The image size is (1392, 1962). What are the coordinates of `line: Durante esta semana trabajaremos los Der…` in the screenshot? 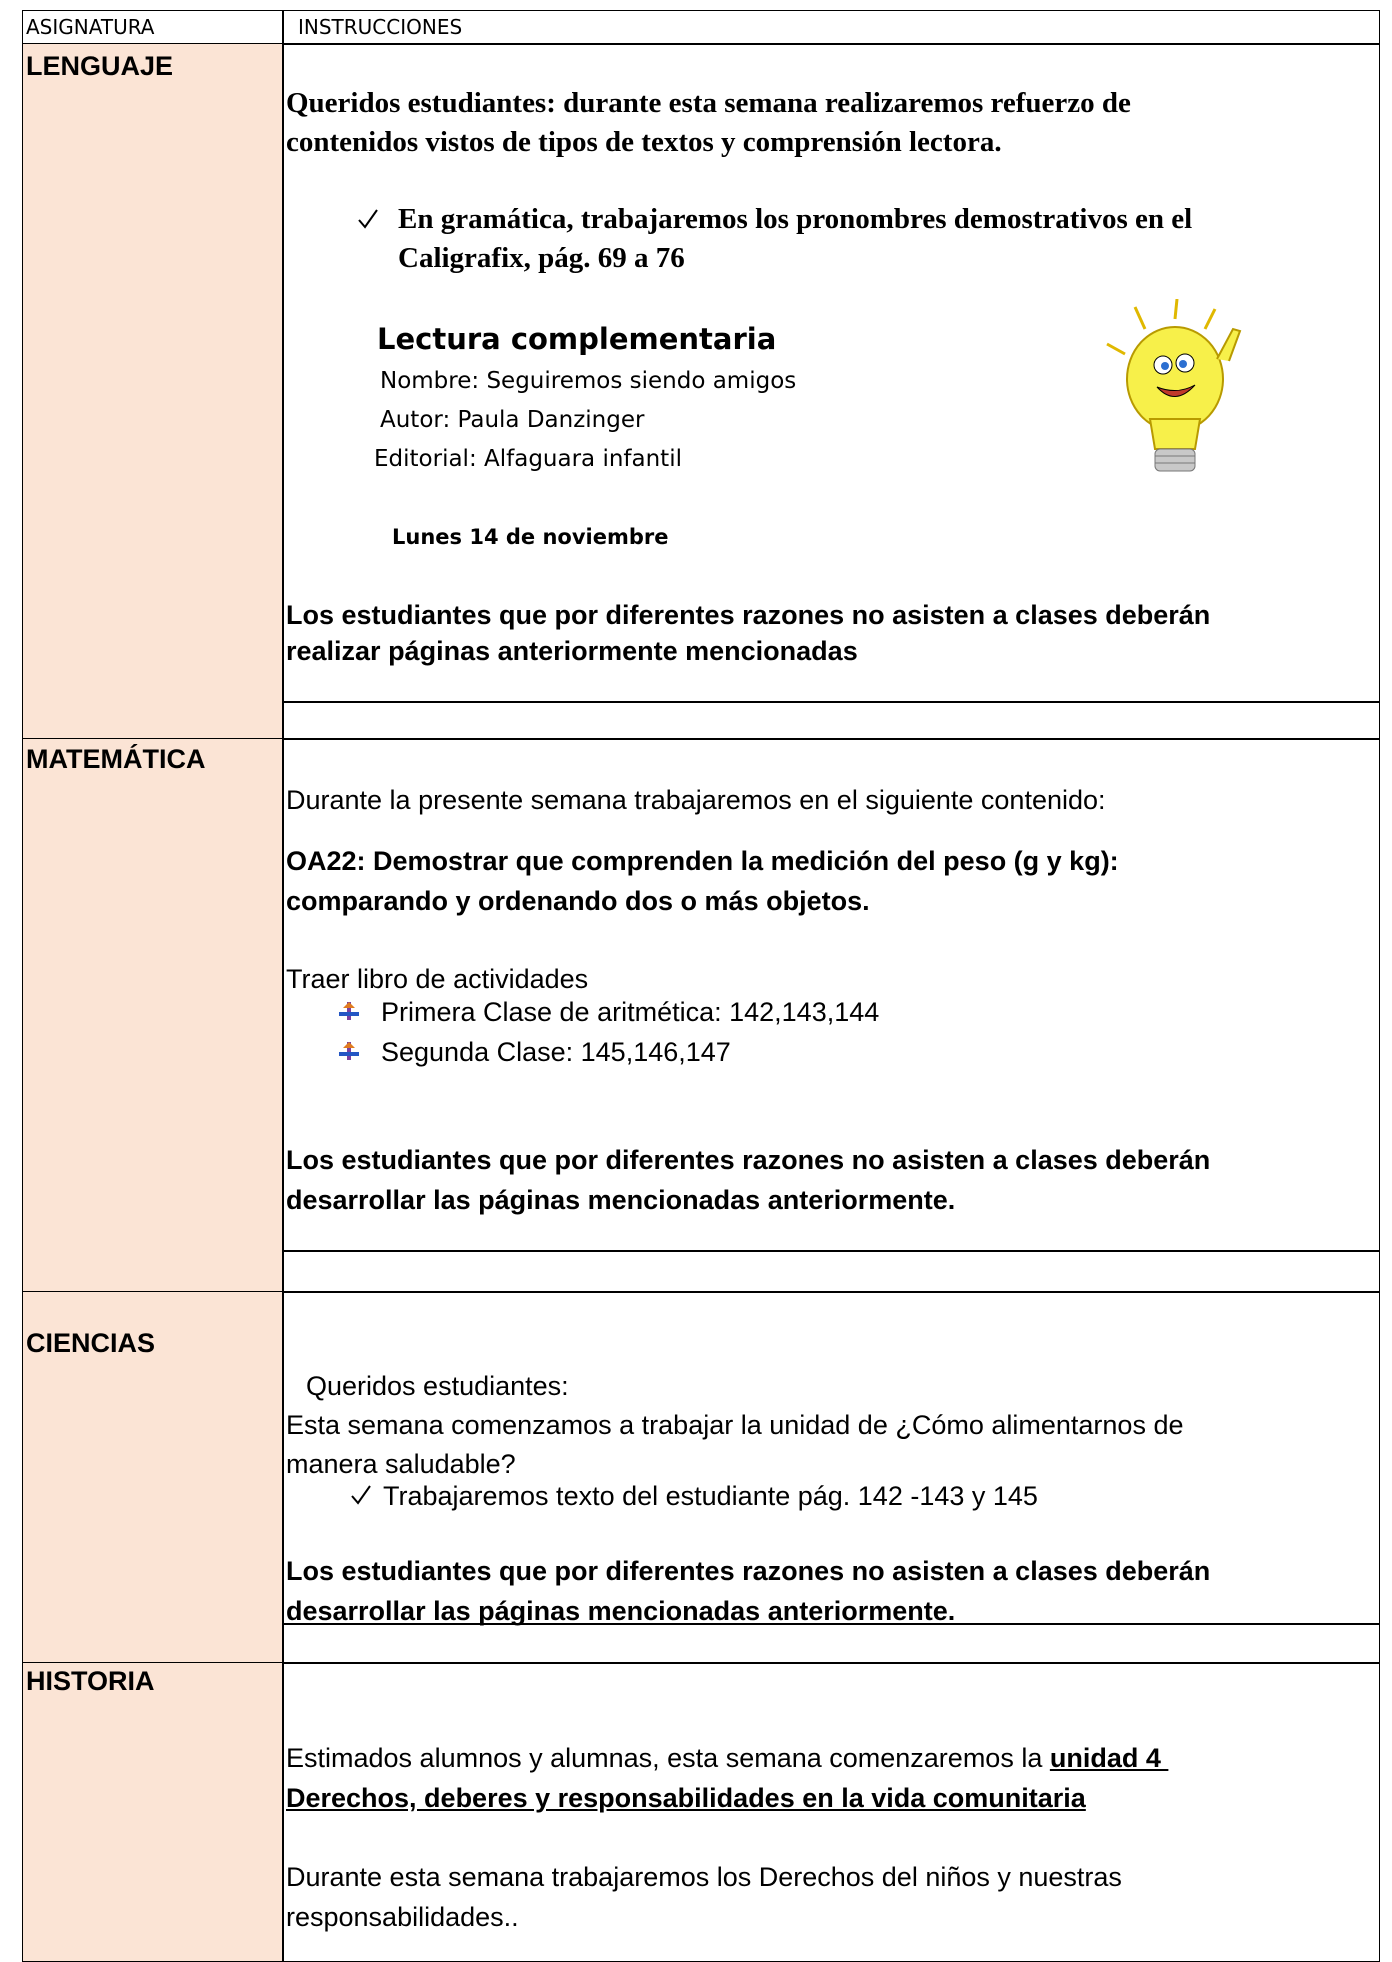 It's located at (704, 1877).